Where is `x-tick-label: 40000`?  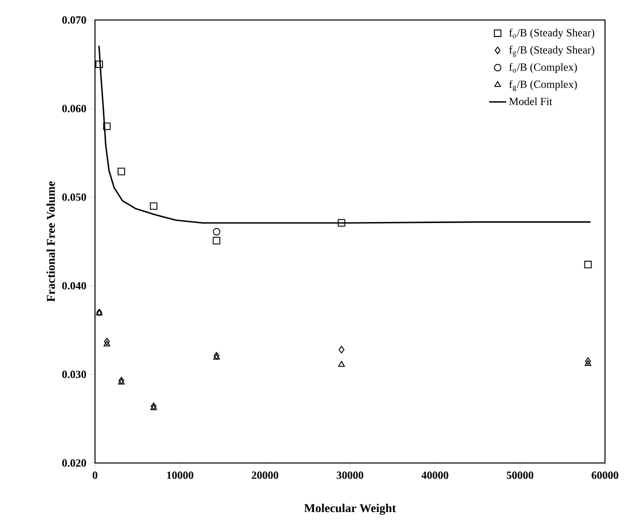 x-tick-label: 40000 is located at coordinates (434, 475).